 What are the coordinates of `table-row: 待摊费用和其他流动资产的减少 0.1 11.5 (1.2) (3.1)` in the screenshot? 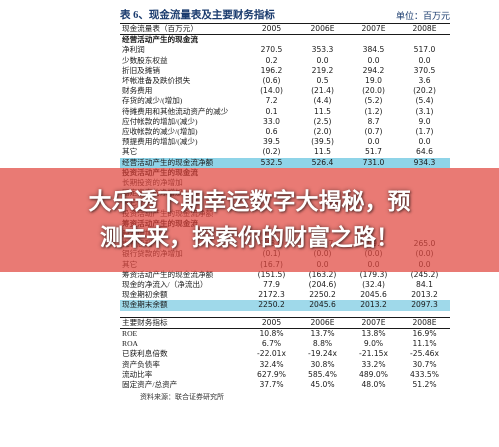 It's located at (285, 112).